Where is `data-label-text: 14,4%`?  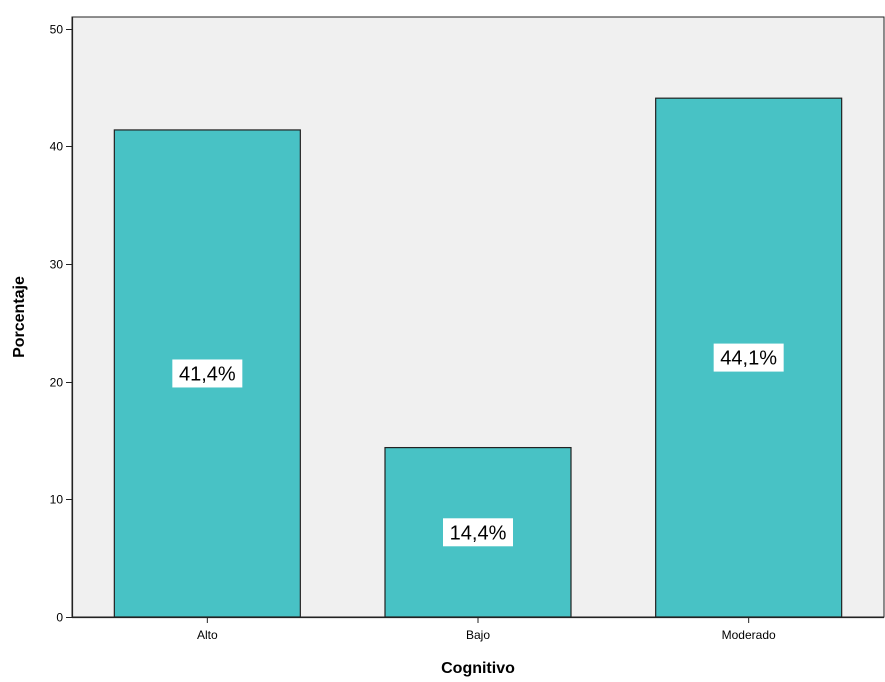
data-label-text: 14,4% is located at coordinates (478, 533).